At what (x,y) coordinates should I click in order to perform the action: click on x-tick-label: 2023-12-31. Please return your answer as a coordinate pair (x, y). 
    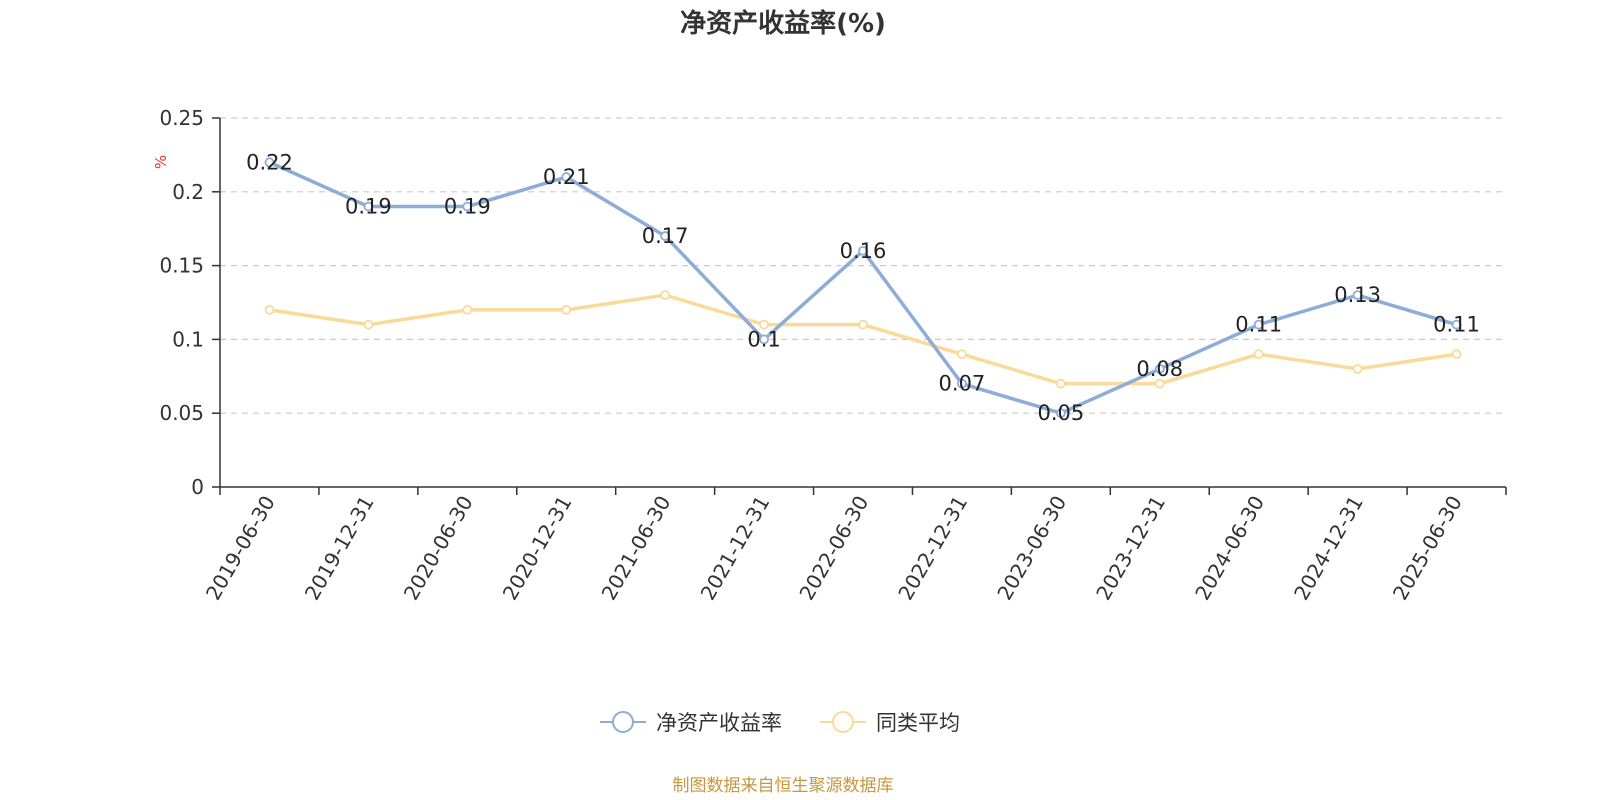
    Looking at the image, I should click on (1130, 548).